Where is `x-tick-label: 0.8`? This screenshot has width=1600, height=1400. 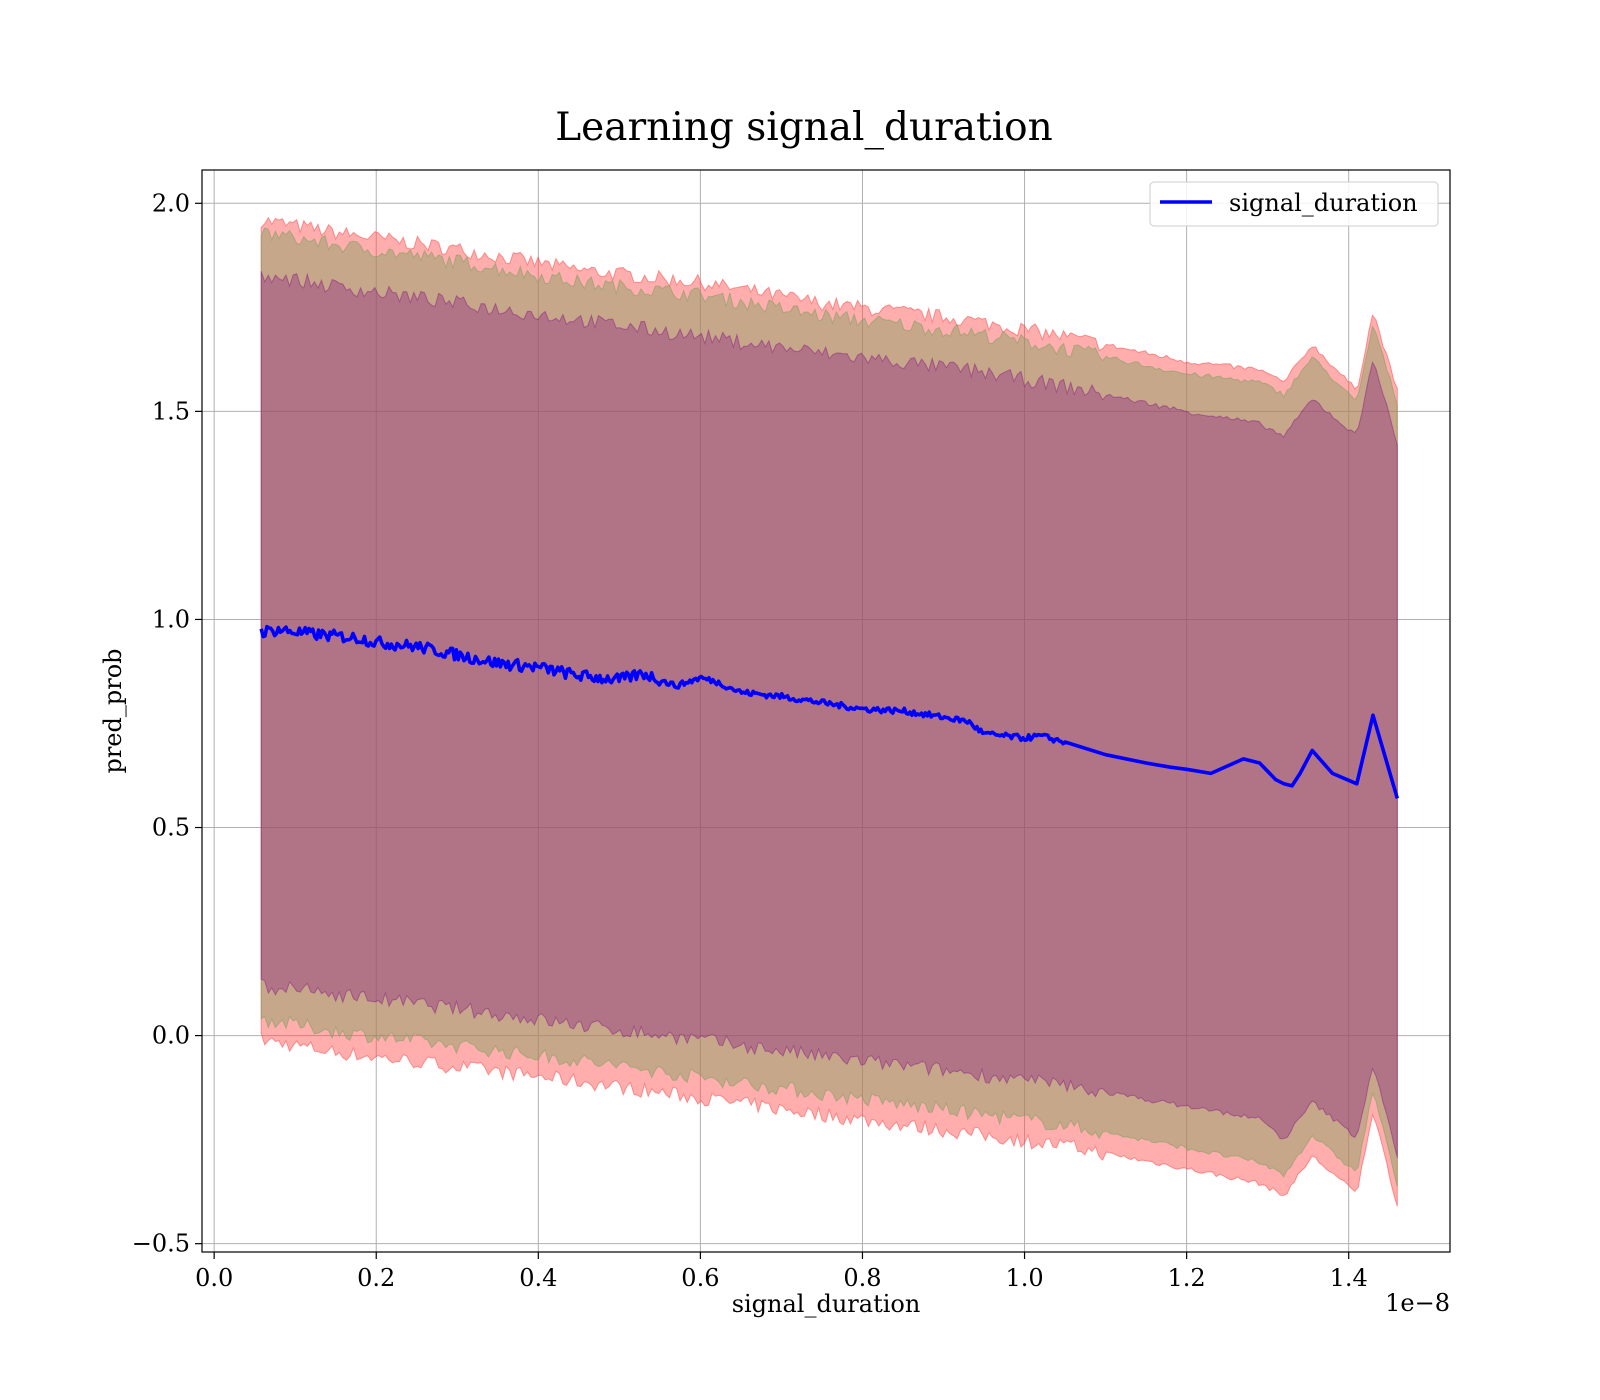
x-tick-label: 0.8 is located at coordinates (862, 1278).